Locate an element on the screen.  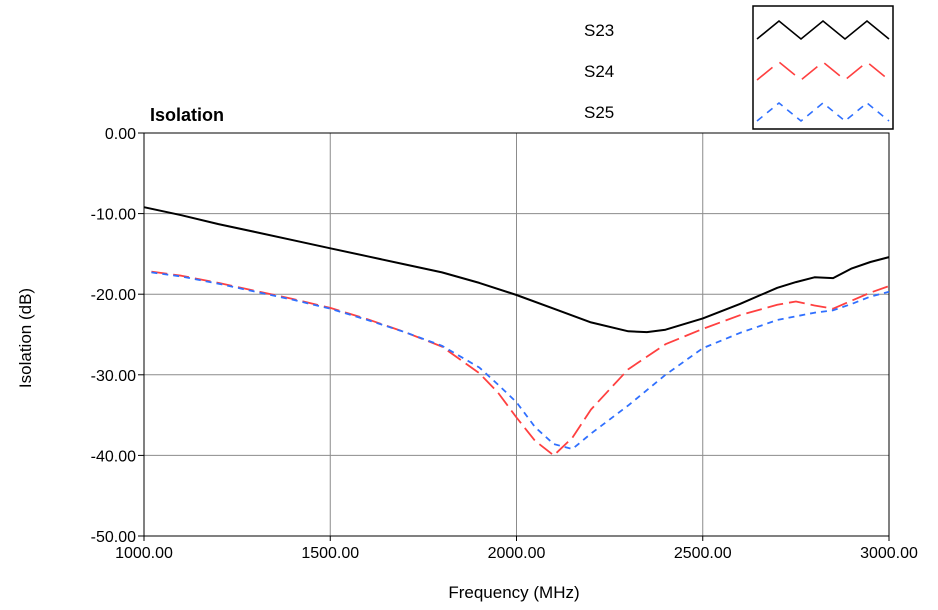
y-tick-label: 0.00 is located at coordinates (120, 134).